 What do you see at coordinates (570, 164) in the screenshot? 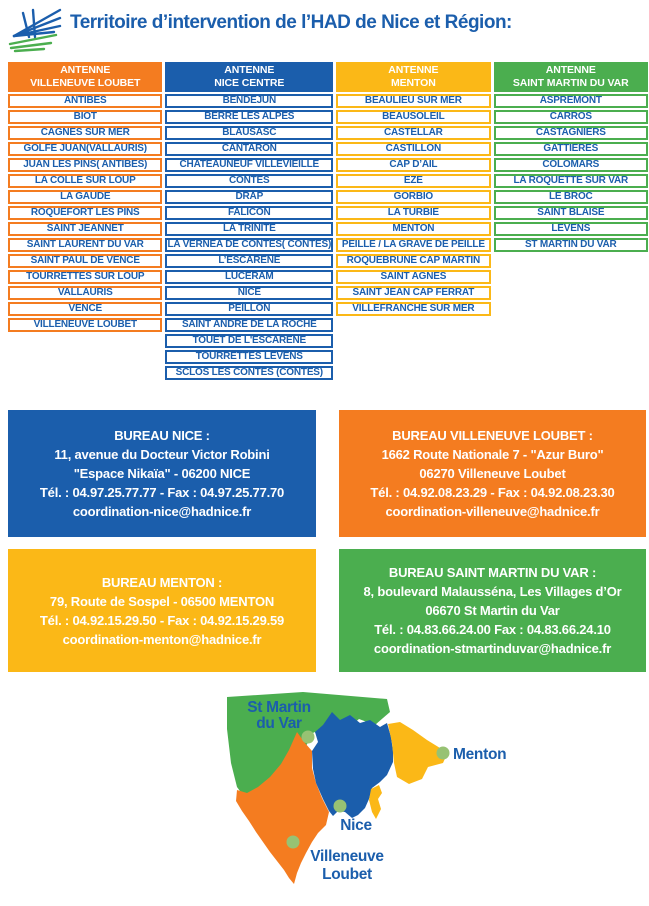
I see `city-cell: COLOMARS` at bounding box center [570, 164].